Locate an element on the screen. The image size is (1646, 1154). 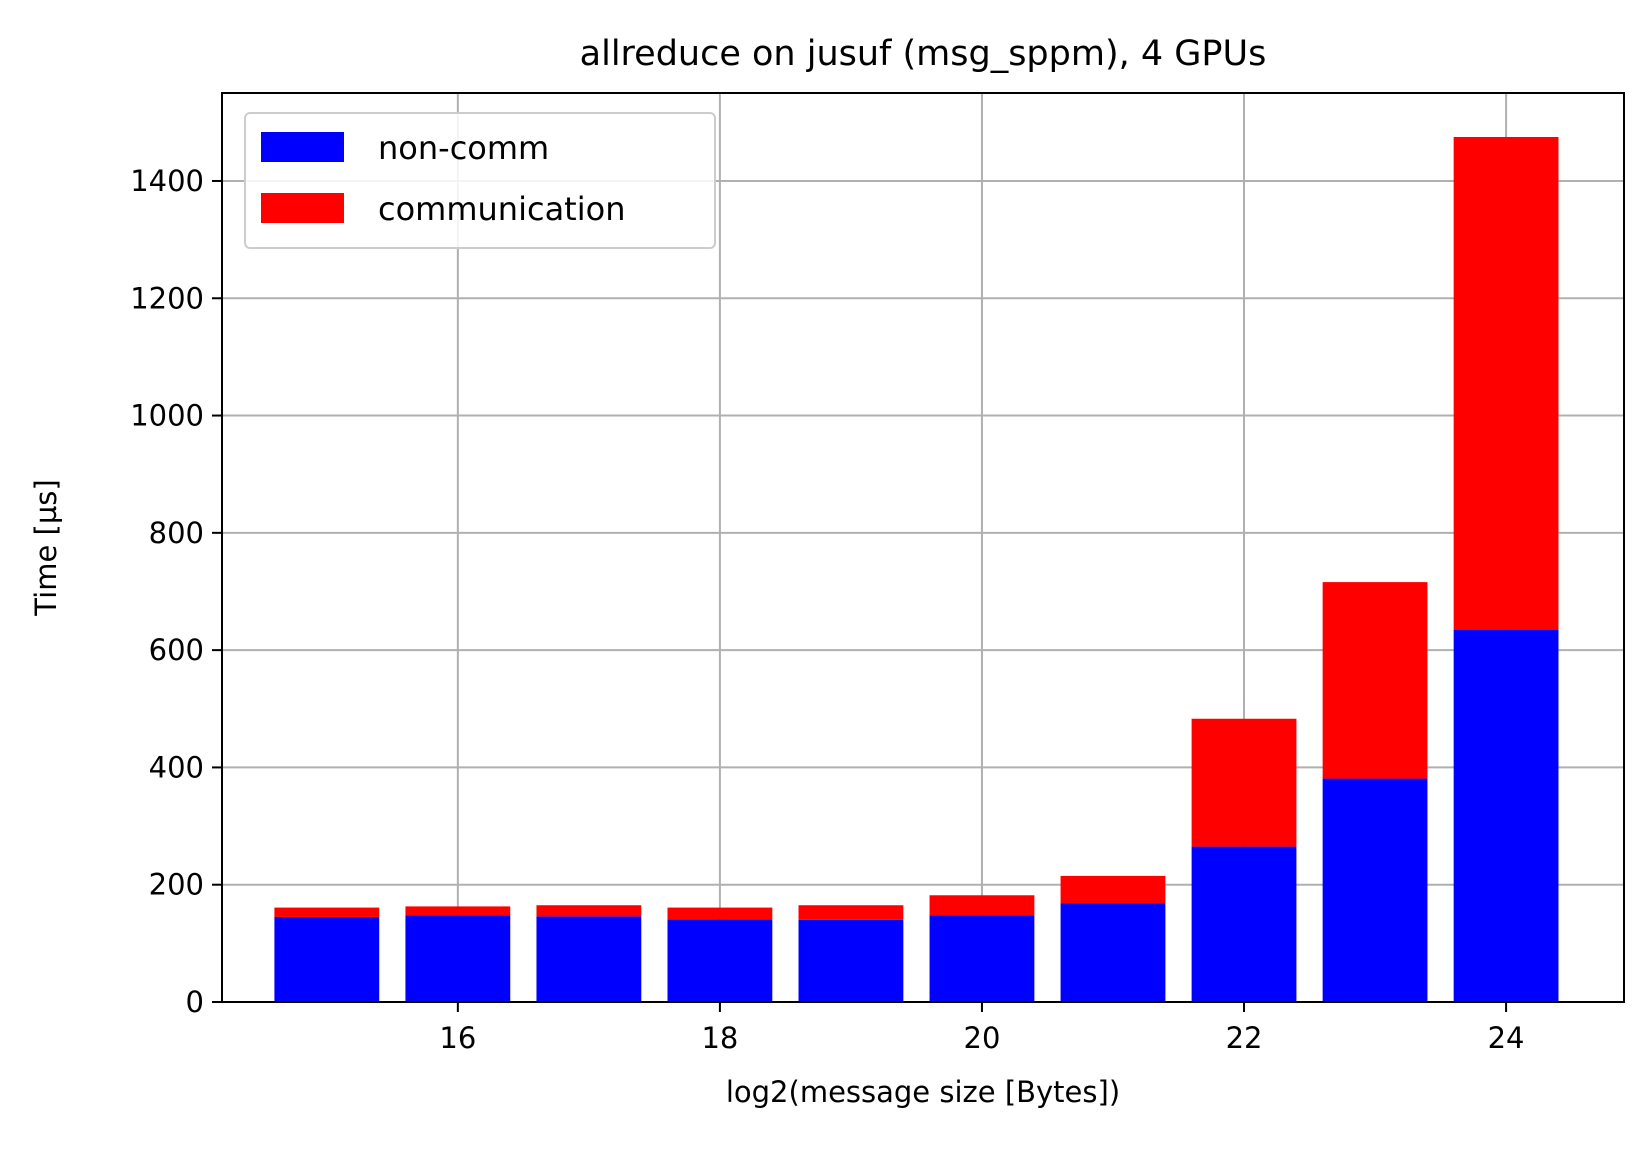
y-tick-label: 200 is located at coordinates (176, 885).